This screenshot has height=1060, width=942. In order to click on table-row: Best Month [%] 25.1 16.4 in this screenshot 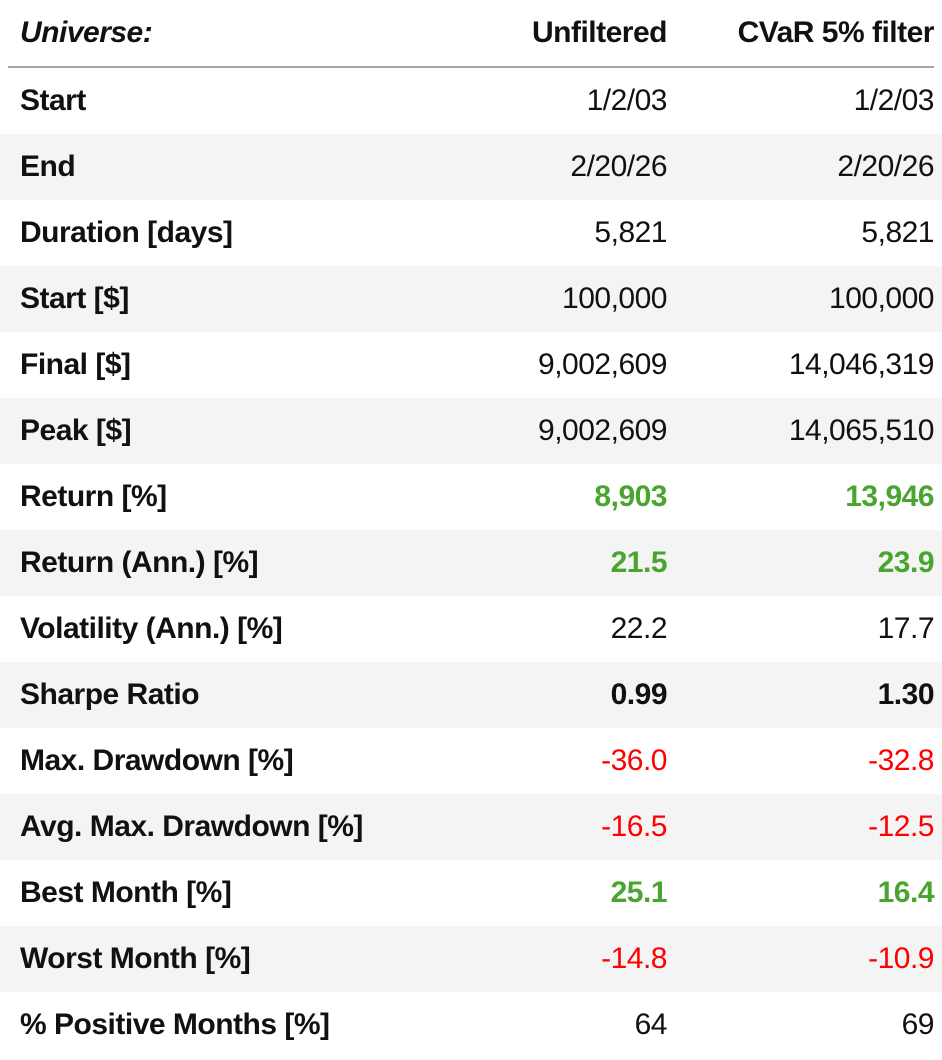, I will do `click(471, 893)`.